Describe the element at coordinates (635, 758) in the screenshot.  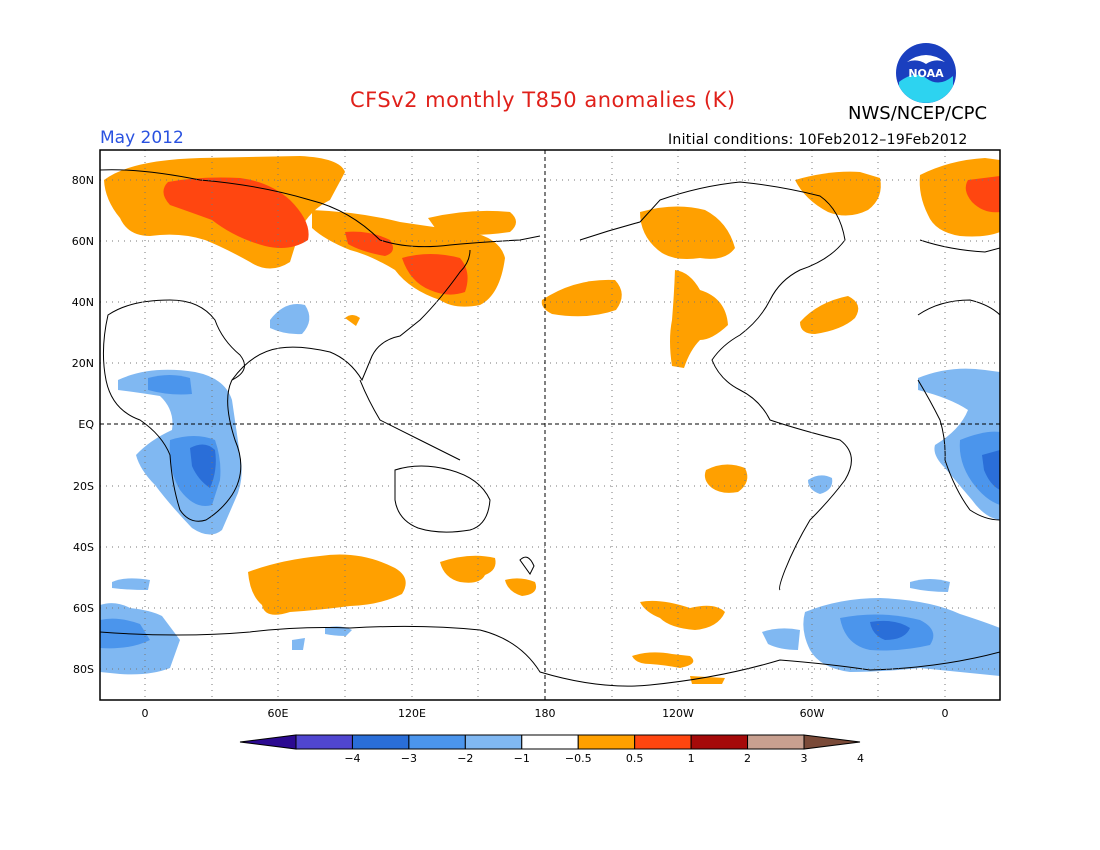
I see `legend-label: 0.5` at that location.